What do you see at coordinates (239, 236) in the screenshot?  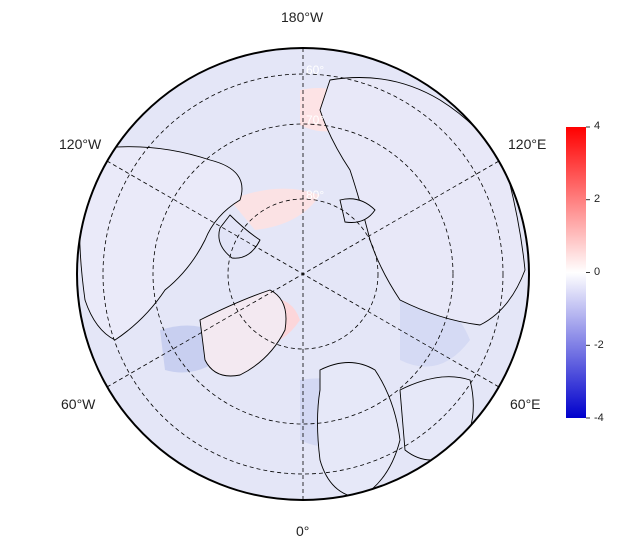 I see `canadian-archipelago` at bounding box center [239, 236].